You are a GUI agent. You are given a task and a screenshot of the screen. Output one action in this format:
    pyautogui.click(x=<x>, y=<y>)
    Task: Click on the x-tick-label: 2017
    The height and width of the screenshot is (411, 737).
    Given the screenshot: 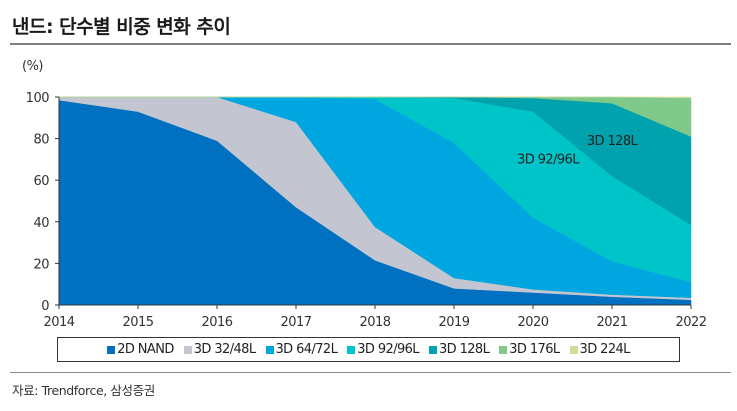 What is the action you would take?
    pyautogui.click(x=295, y=322)
    